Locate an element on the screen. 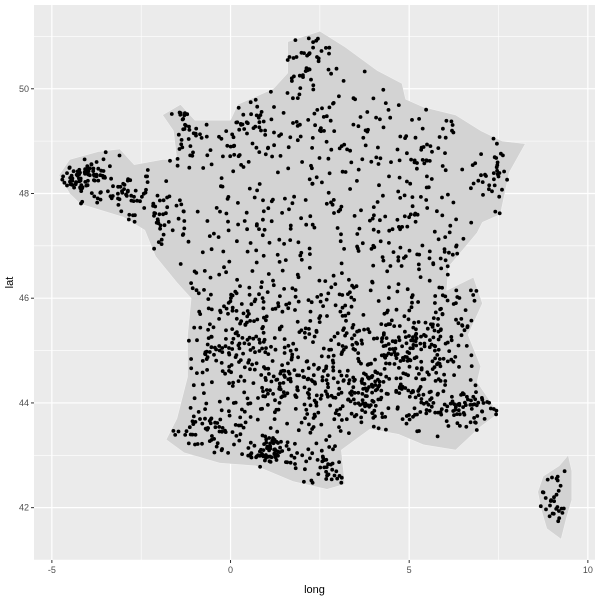  y-axis: 42 44 46 48 50 is located at coordinates (26, 298).